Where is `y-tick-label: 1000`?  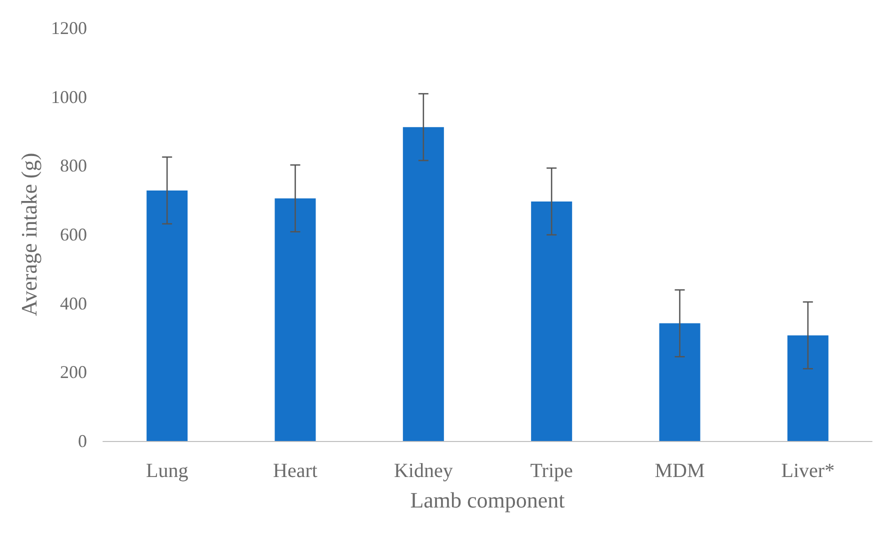 y-tick-label: 1000 is located at coordinates (69, 96).